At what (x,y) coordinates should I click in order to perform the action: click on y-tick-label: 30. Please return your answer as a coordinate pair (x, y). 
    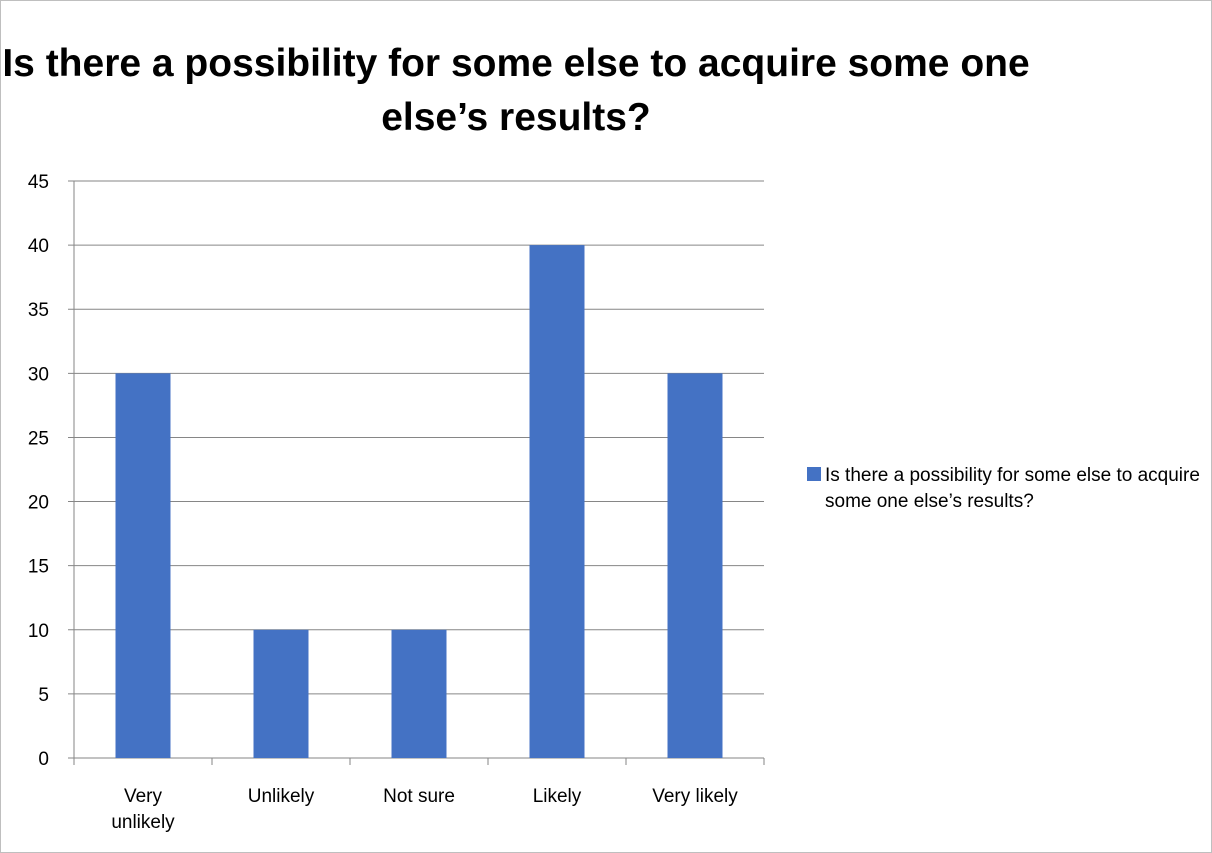
    Looking at the image, I should click on (38, 374).